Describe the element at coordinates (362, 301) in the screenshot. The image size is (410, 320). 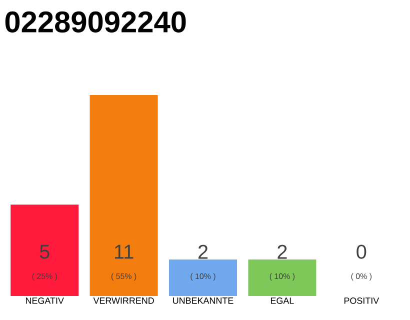
I see `x-tick-label: POSITIV` at that location.